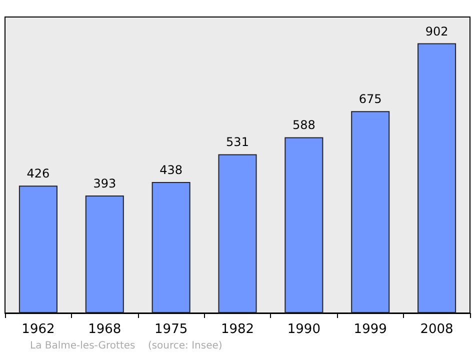 Image resolution: width=475 pixels, height=355 pixels. I want to click on data-label: 438, so click(171, 170).